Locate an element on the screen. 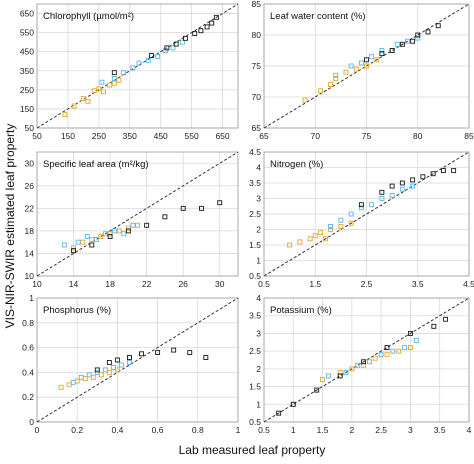  x-tick-label: 14 is located at coordinates (74, 284).